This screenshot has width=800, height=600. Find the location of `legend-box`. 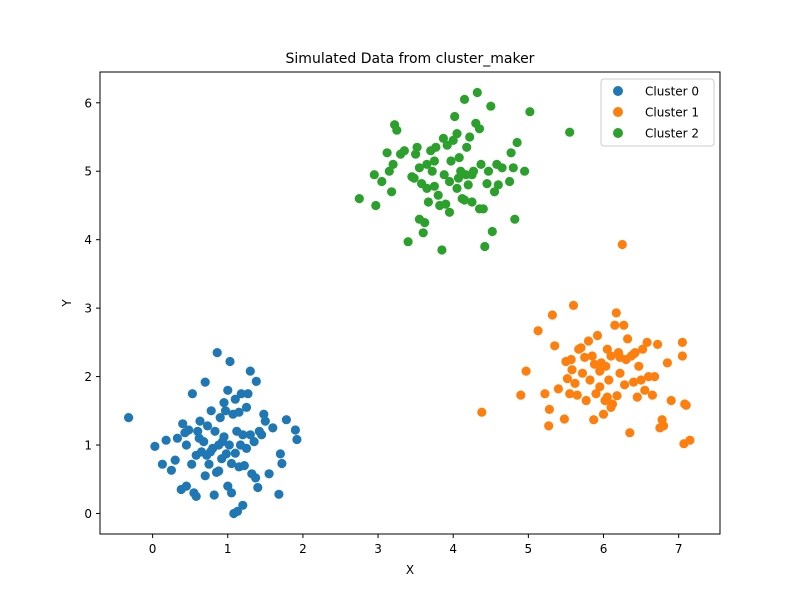

legend-box is located at coordinates (657, 112).